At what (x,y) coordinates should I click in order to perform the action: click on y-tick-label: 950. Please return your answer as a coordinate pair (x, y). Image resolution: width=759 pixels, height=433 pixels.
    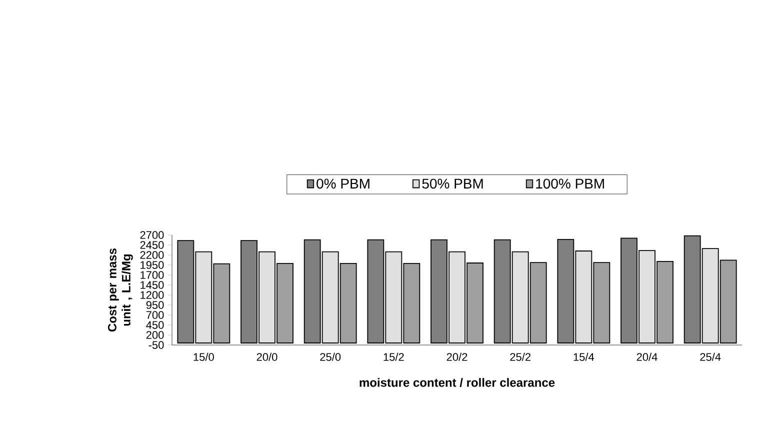
    Looking at the image, I should click on (155, 305).